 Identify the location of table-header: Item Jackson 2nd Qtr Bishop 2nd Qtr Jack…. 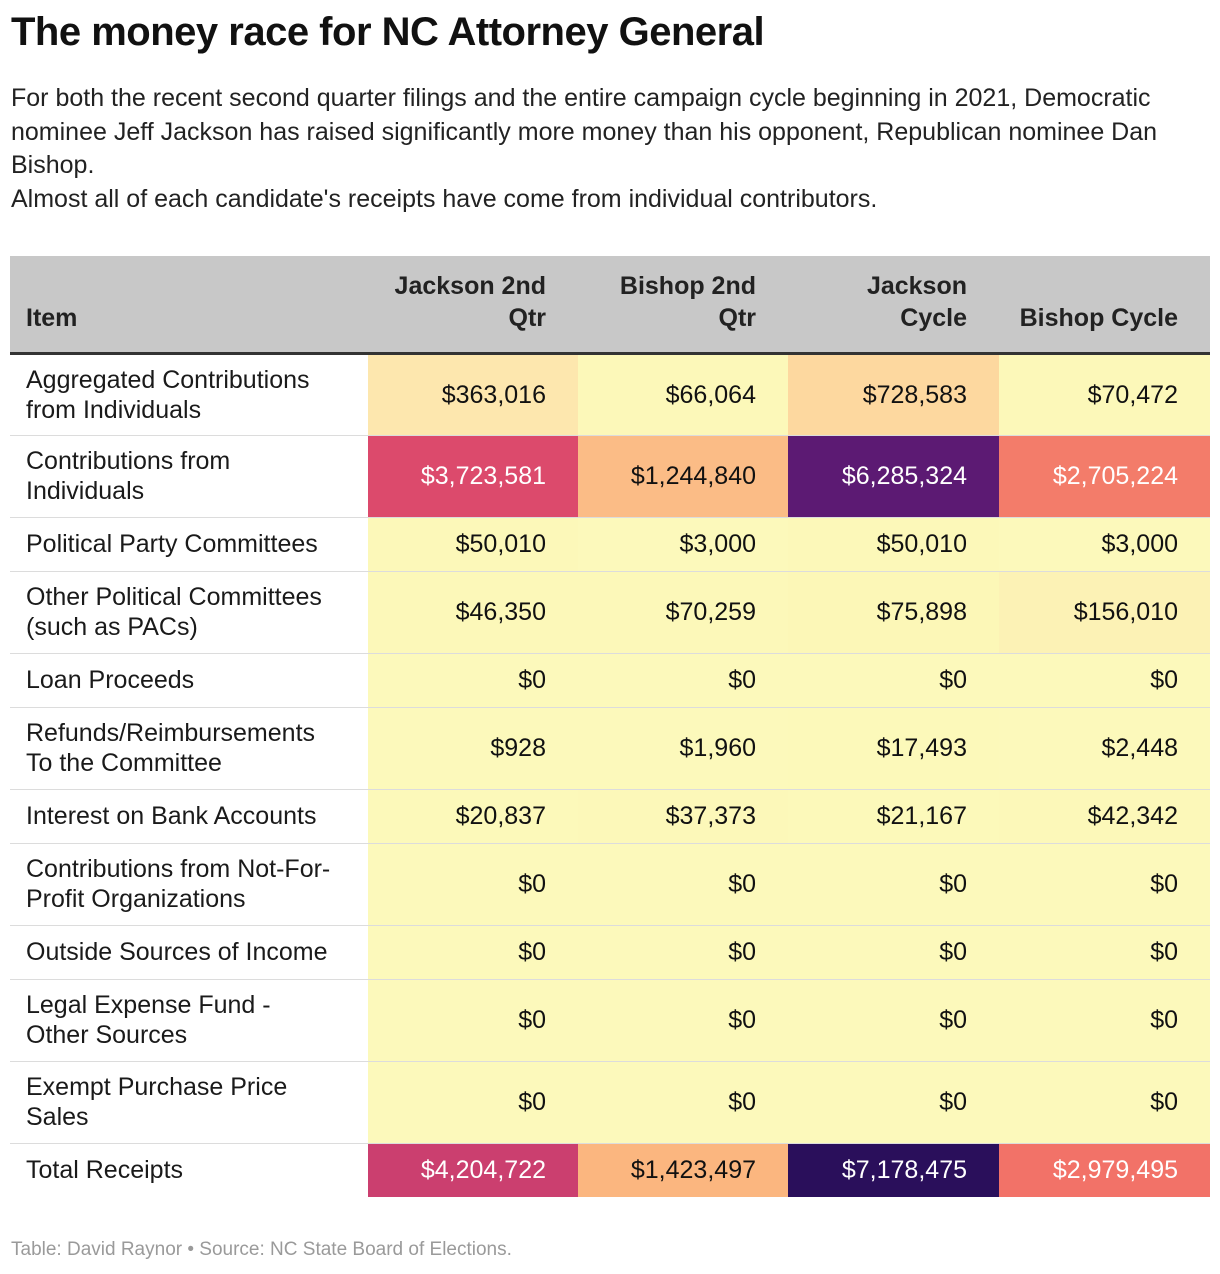
(610, 304).